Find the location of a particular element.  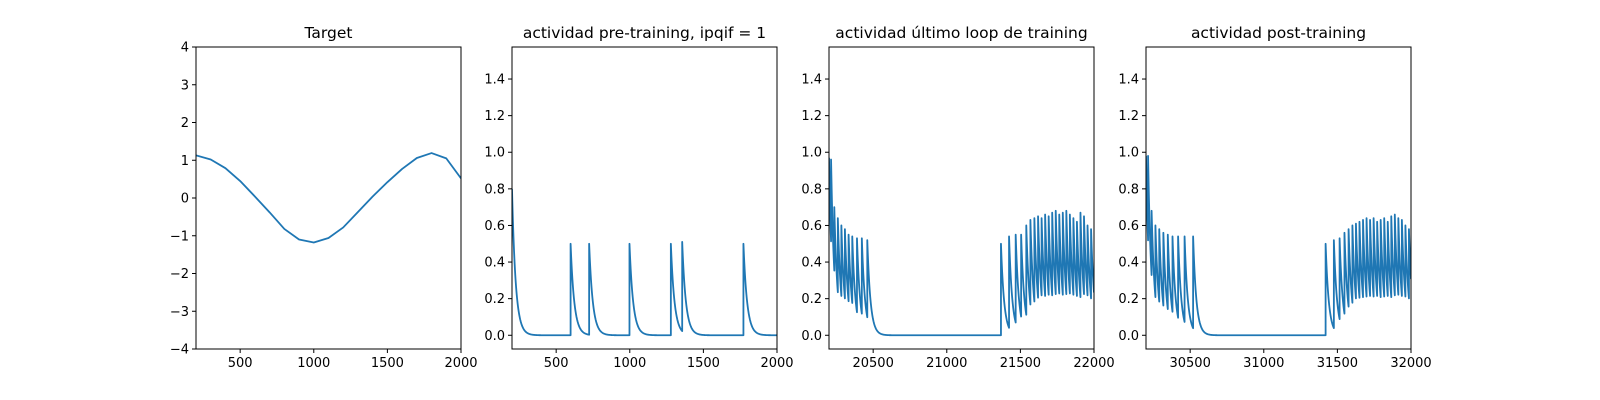

y-tick-label: −3 is located at coordinates (179, 312).